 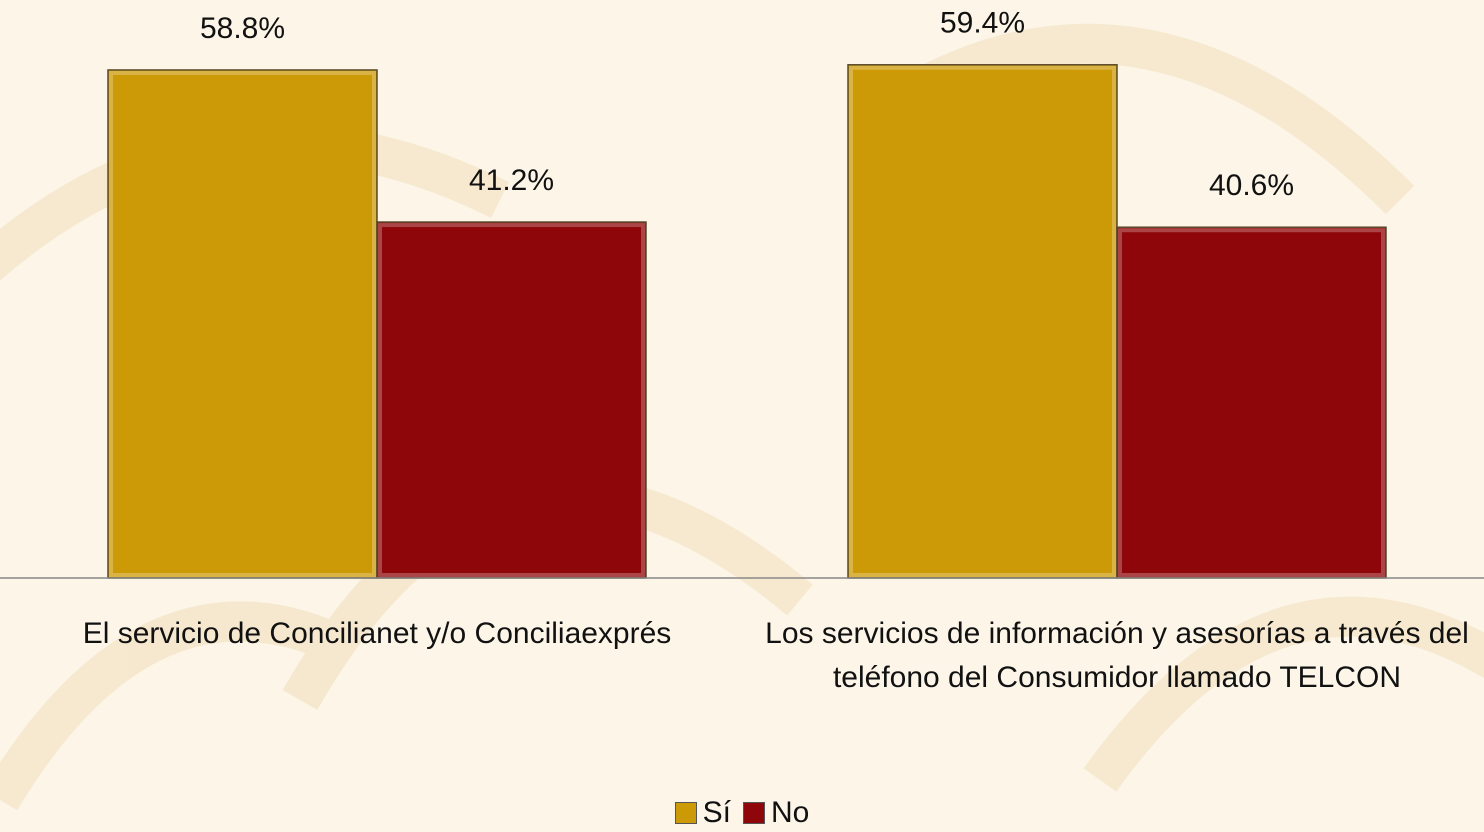 I want to click on legend-item: Sí, so click(x=702, y=813).